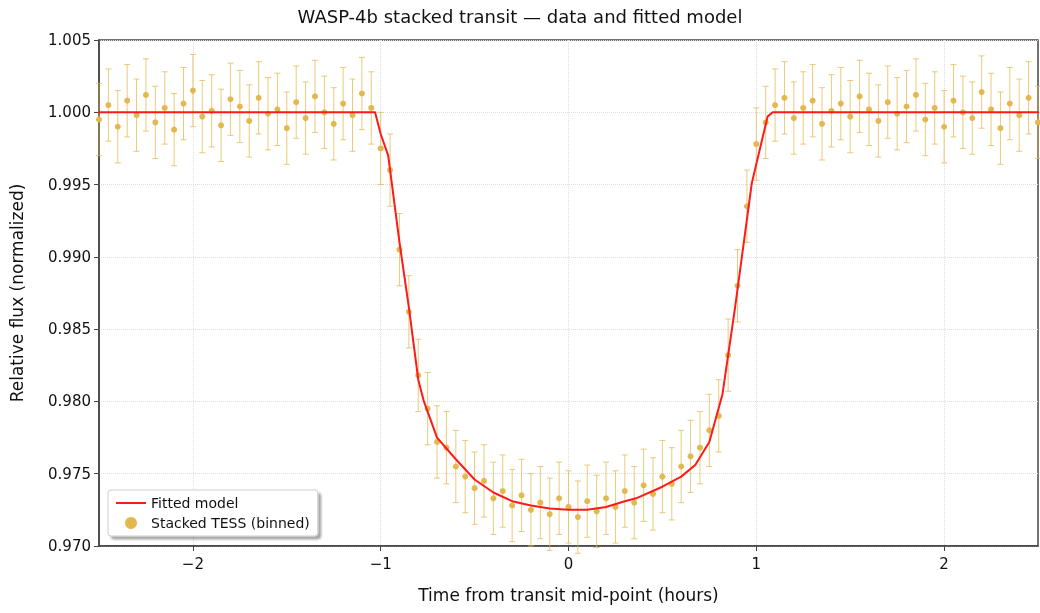  What do you see at coordinates (380, 563) in the screenshot?
I see `x-tick-label: −1` at bounding box center [380, 563].